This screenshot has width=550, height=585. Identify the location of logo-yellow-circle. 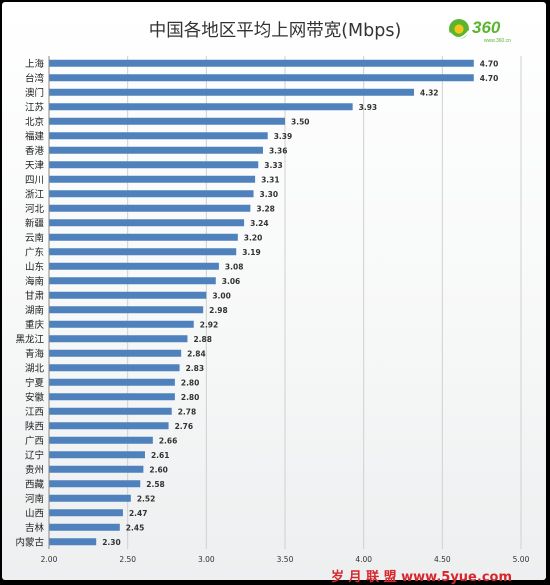
(459, 29).